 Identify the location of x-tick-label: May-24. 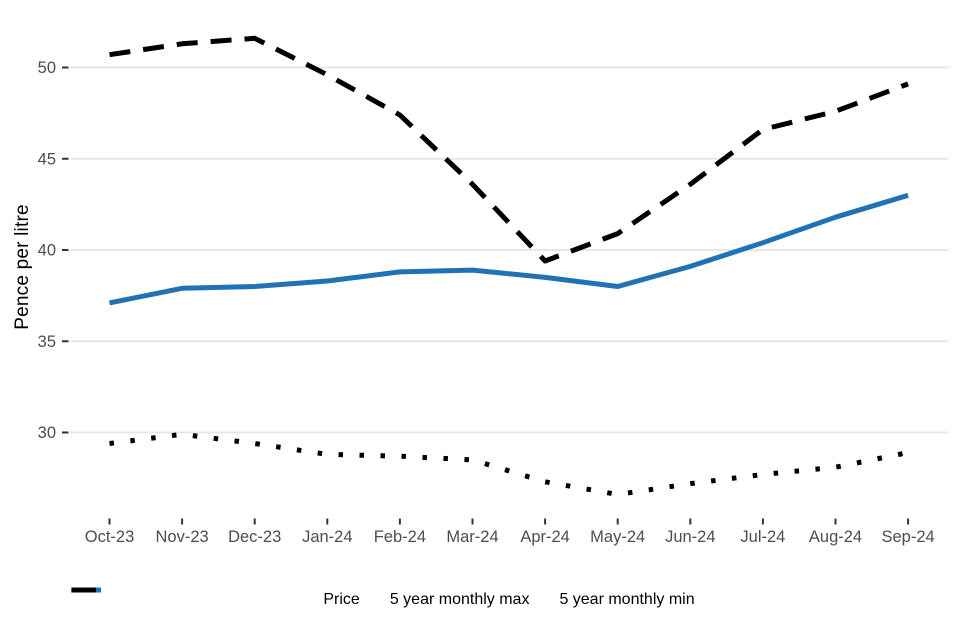
(617, 537).